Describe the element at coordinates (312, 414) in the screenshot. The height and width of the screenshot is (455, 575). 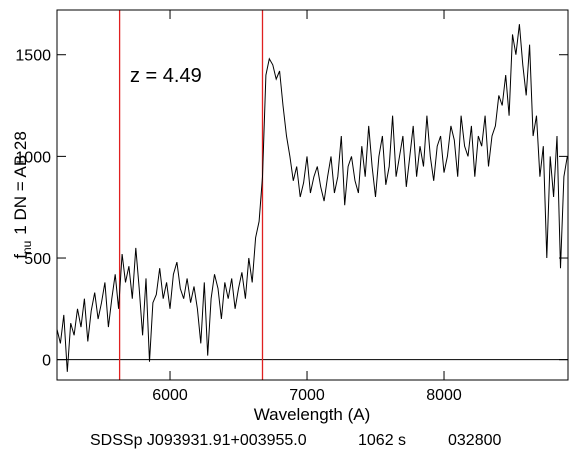
I see `x-axis-label: Wavelength (A)` at that location.